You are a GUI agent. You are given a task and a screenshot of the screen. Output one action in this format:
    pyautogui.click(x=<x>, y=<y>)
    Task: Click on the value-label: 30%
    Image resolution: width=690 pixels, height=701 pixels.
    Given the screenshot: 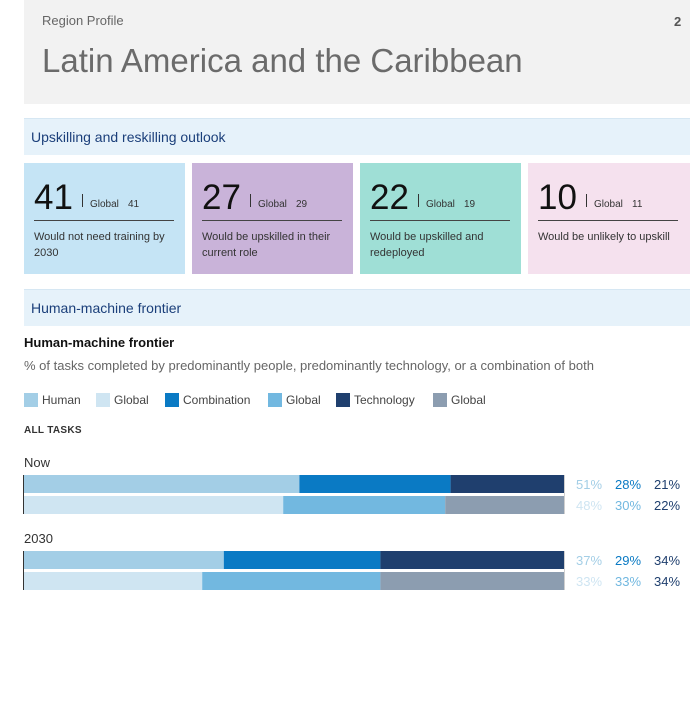 What is the action you would take?
    pyautogui.click(x=628, y=505)
    